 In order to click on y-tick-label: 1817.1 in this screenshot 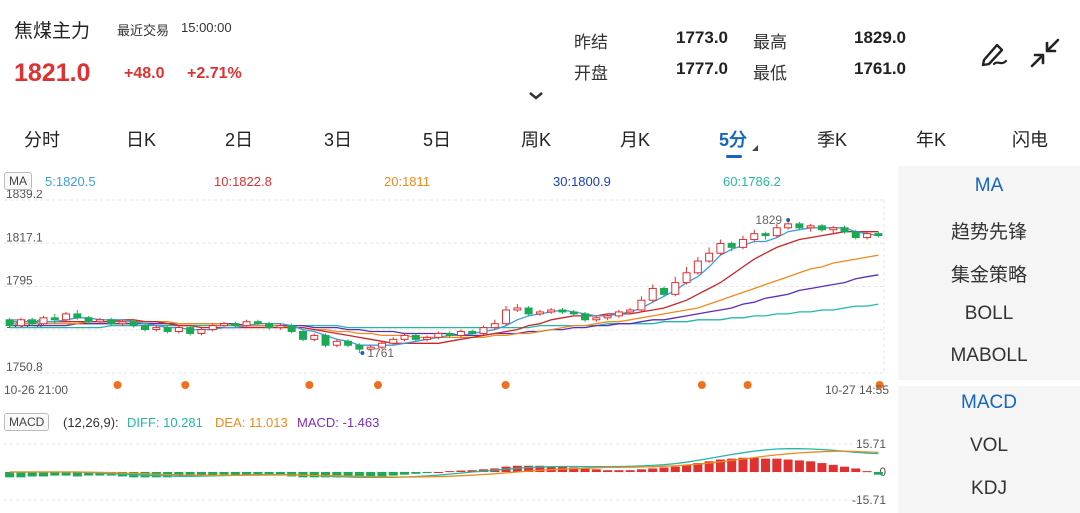, I will do `click(24, 237)`.